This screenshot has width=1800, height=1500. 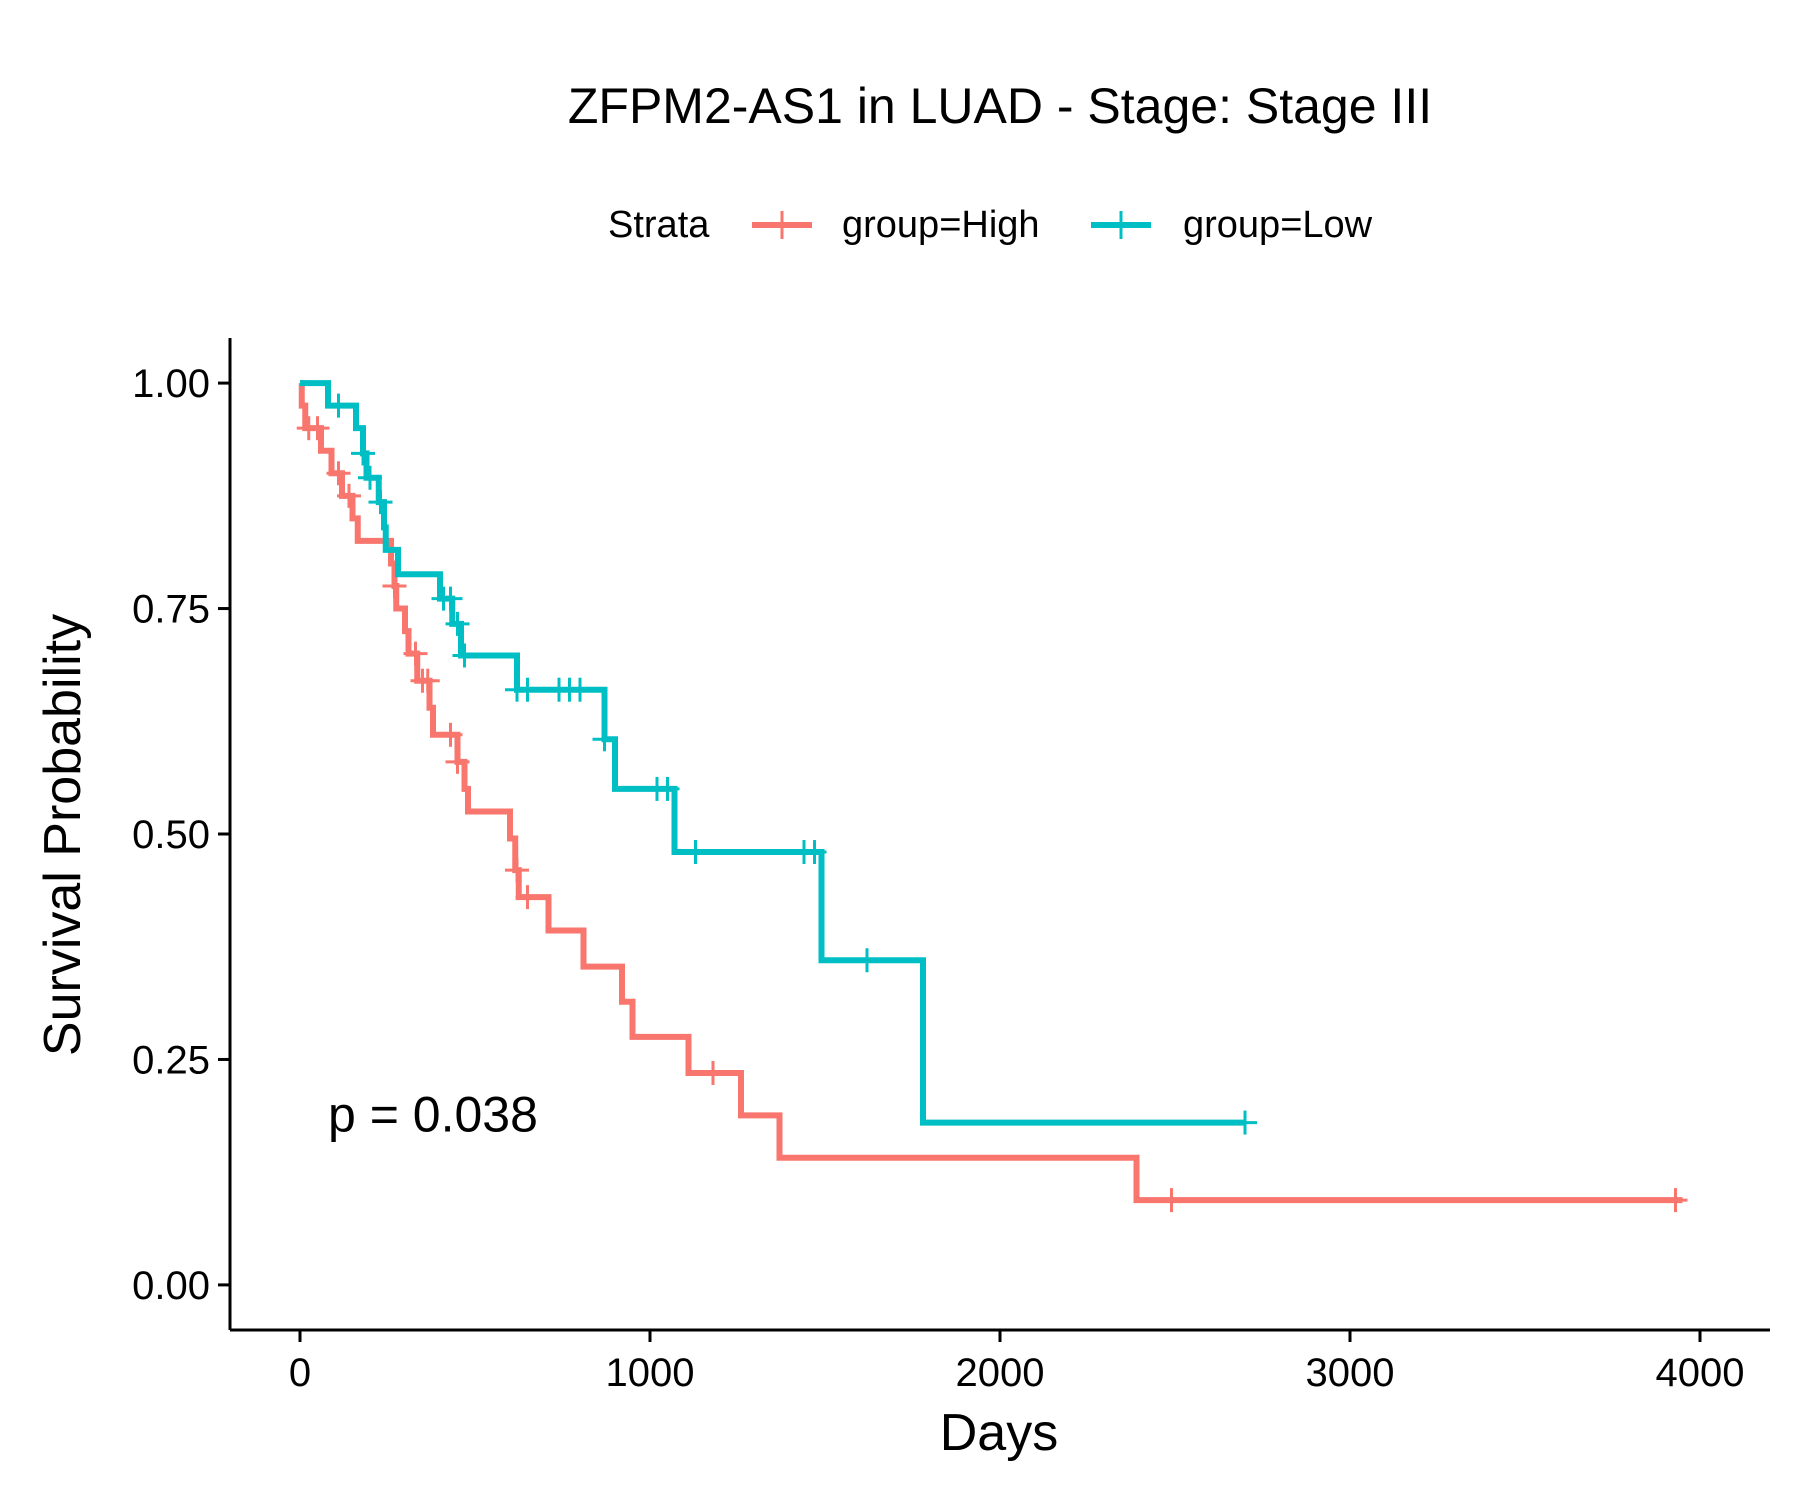 What do you see at coordinates (1350, 1373) in the screenshot?
I see `x-tick-label: 3000` at bounding box center [1350, 1373].